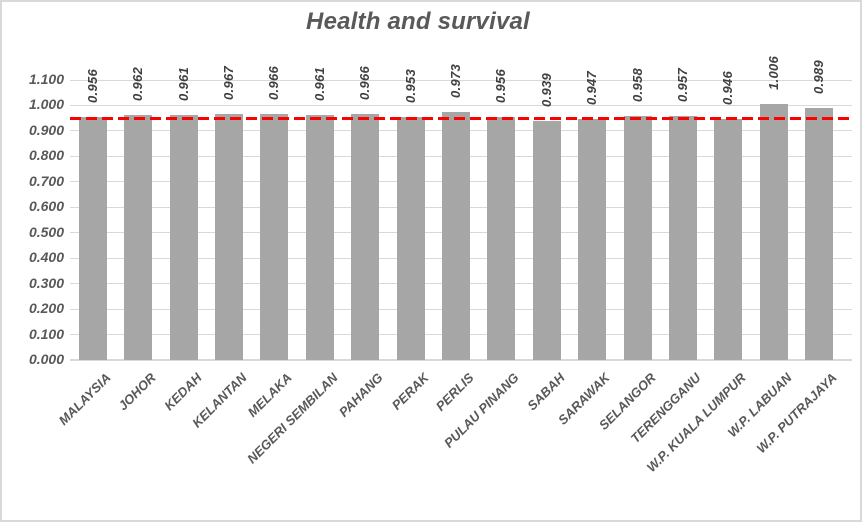 The height and width of the screenshot is (522, 862). I want to click on bar-value-label: 0.946, so click(728, 88).